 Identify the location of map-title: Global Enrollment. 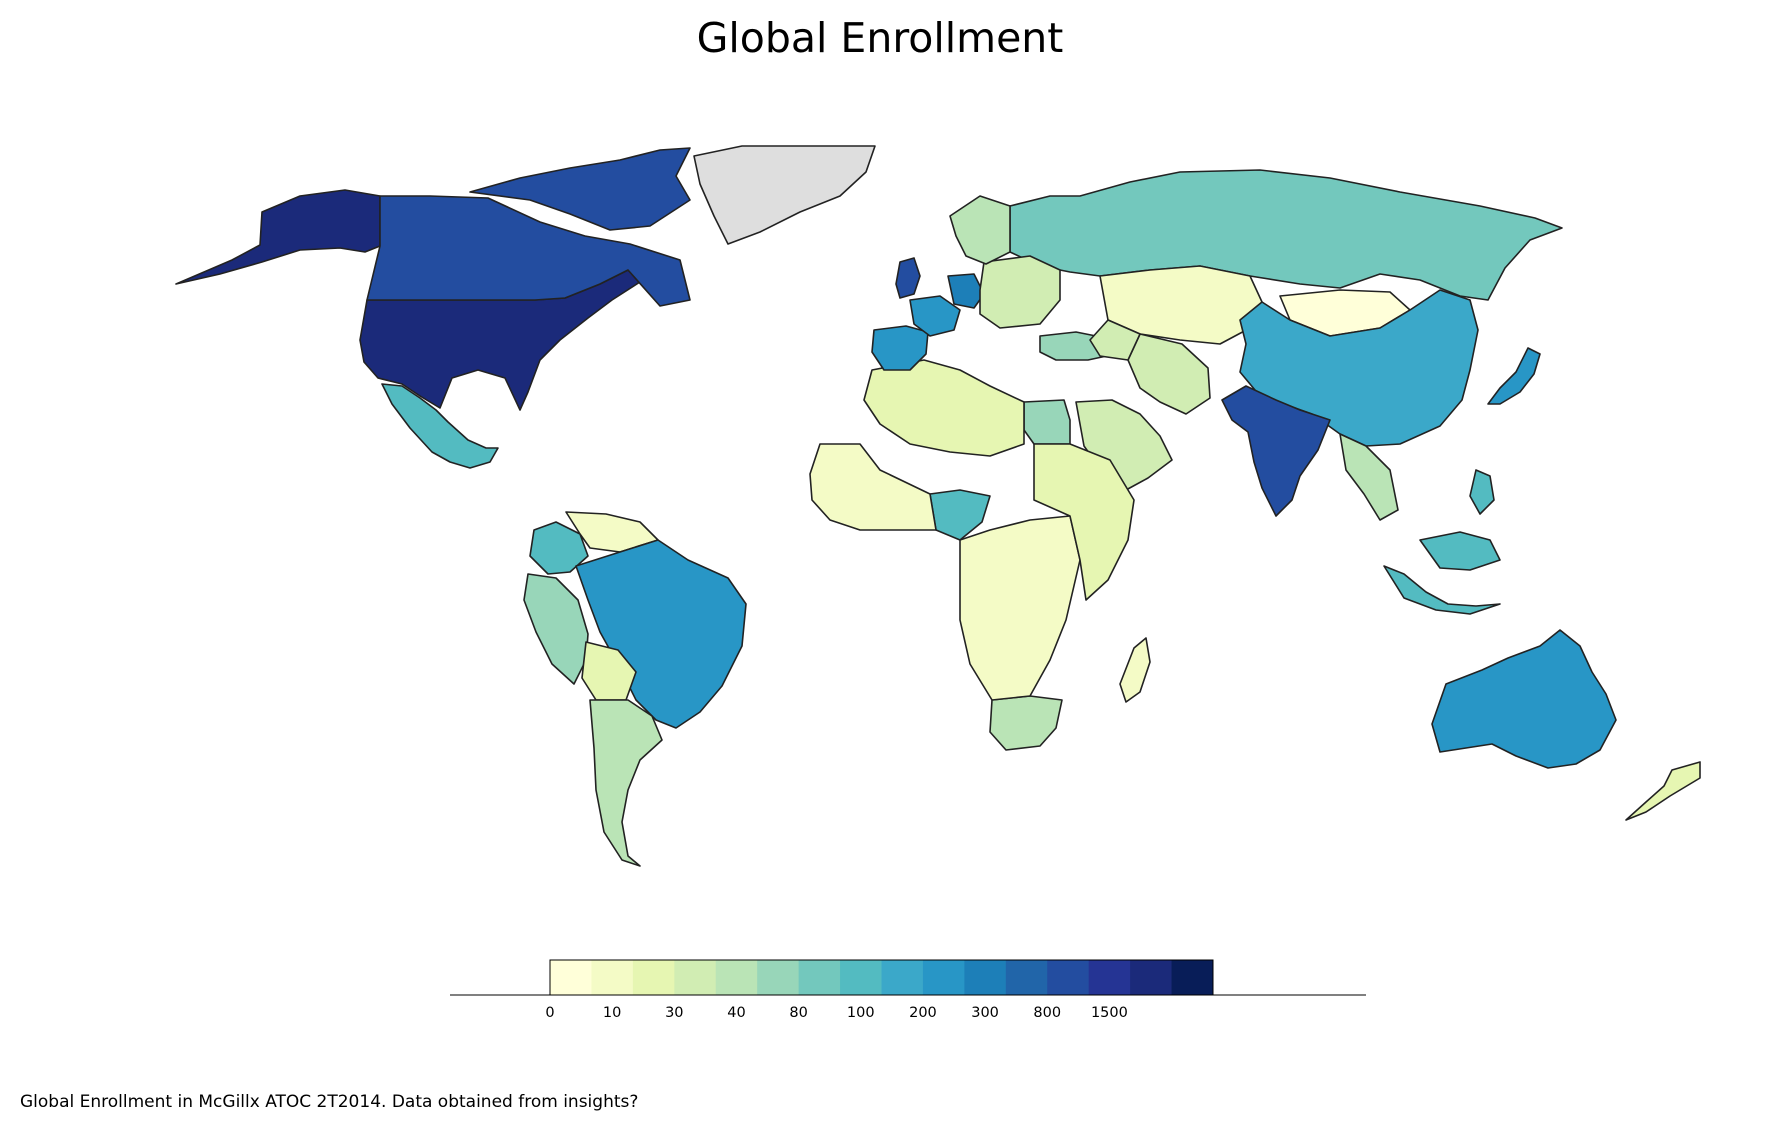
(880, 38).